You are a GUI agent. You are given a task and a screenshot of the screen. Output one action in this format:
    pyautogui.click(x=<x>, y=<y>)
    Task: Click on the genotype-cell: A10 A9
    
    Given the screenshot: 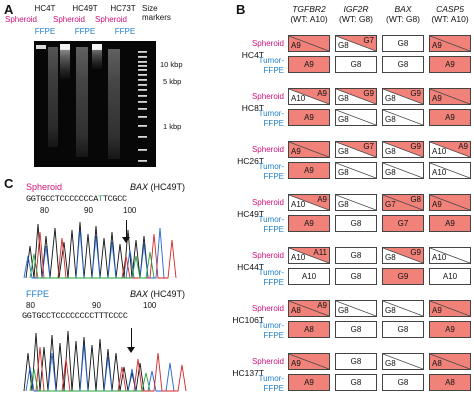 What is the action you would take?
    pyautogui.click(x=309, y=202)
    